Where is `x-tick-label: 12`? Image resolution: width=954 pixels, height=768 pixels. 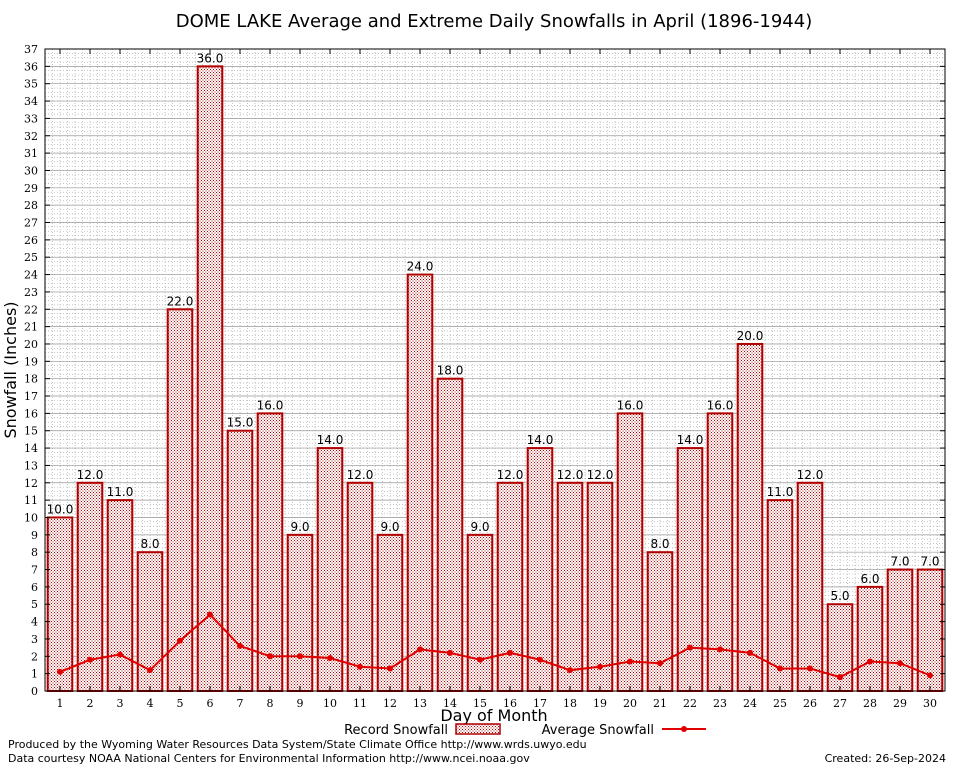
x-tick-label: 12 is located at coordinates (390, 703).